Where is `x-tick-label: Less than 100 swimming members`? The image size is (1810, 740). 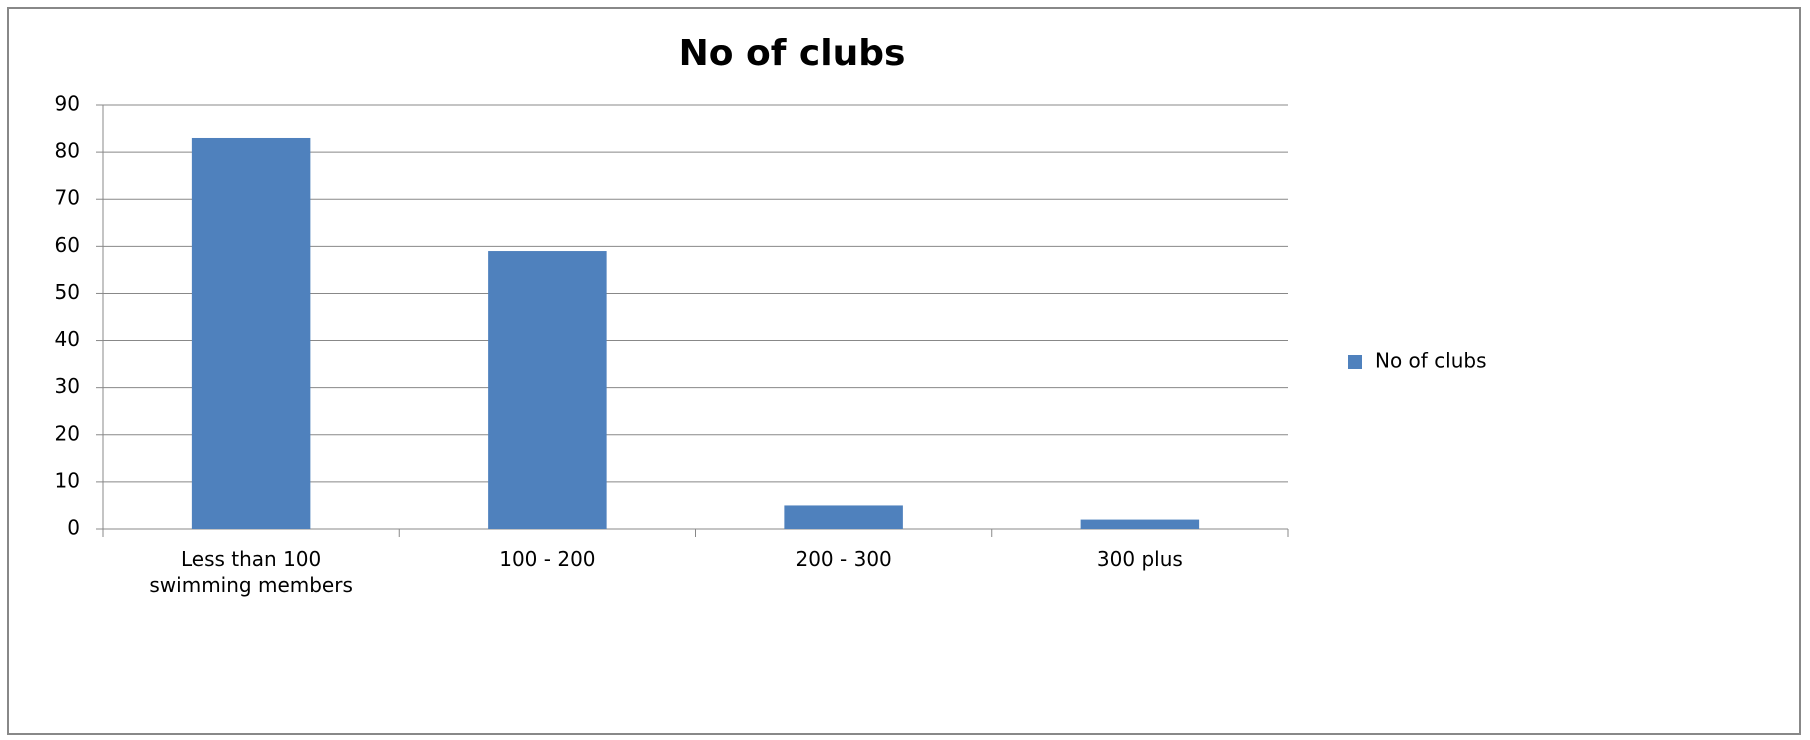
x-tick-label: Less than 100 swimming members is located at coordinates (251, 572).